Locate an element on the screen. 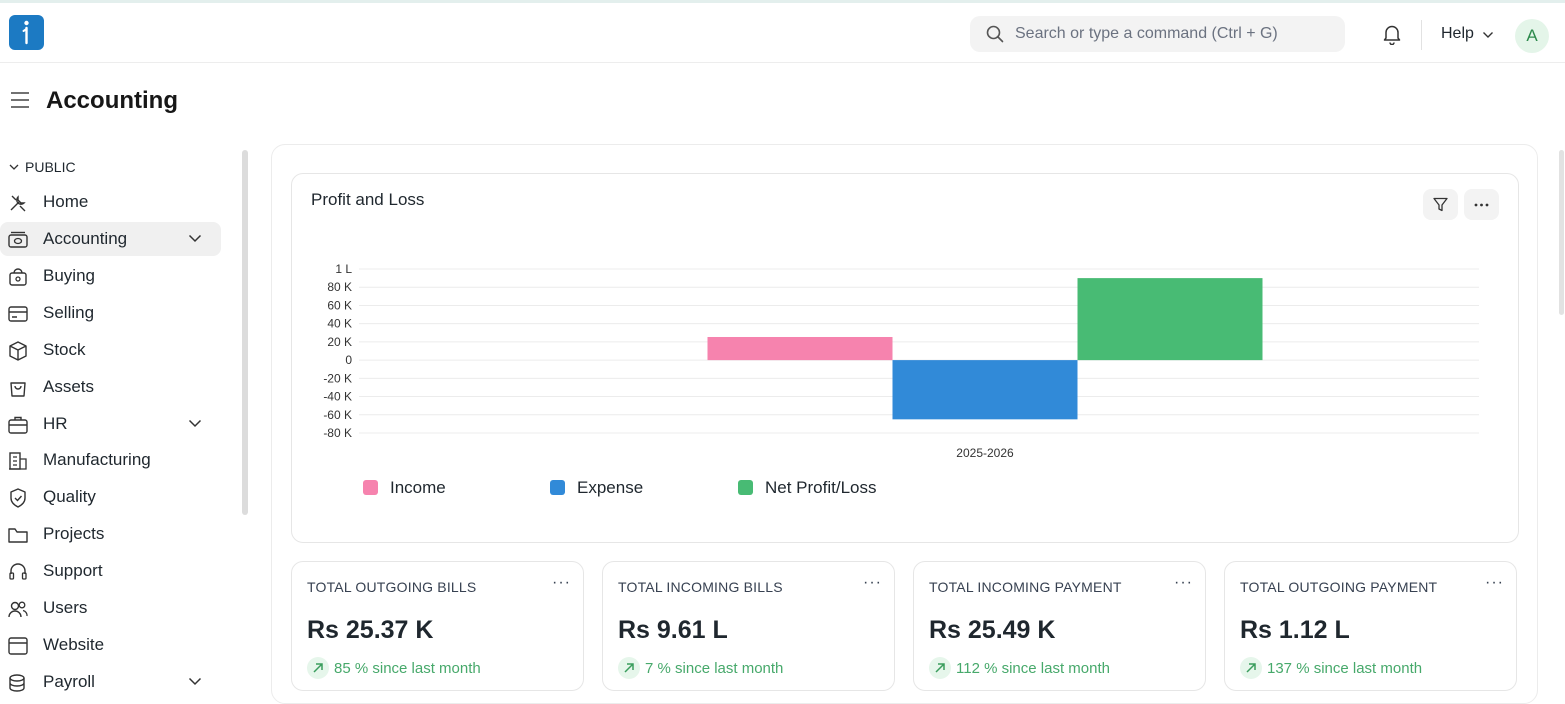 This screenshot has width=1565, height=704. sidebar-item-label: Users is located at coordinates (65, 607).